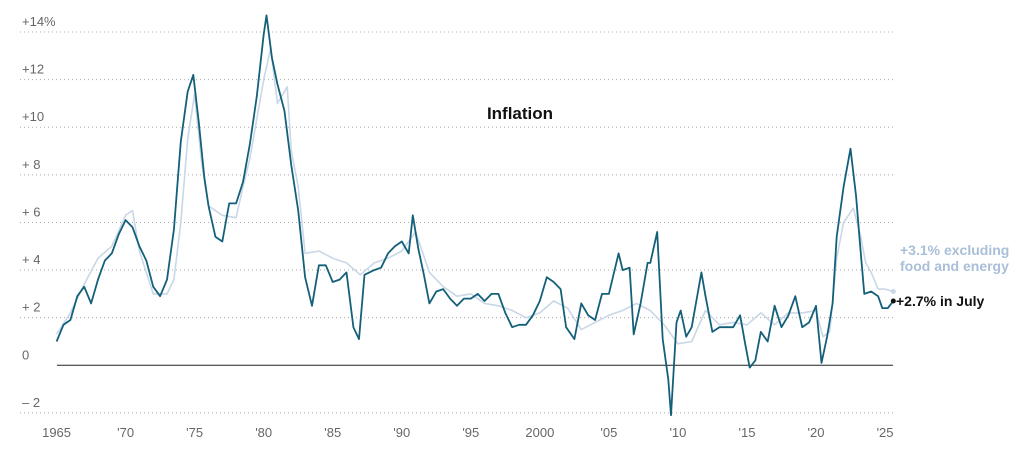 The width and height of the screenshot is (1024, 453). What do you see at coordinates (25, 354) in the screenshot?
I see `y-tick-label: 0` at bounding box center [25, 354].